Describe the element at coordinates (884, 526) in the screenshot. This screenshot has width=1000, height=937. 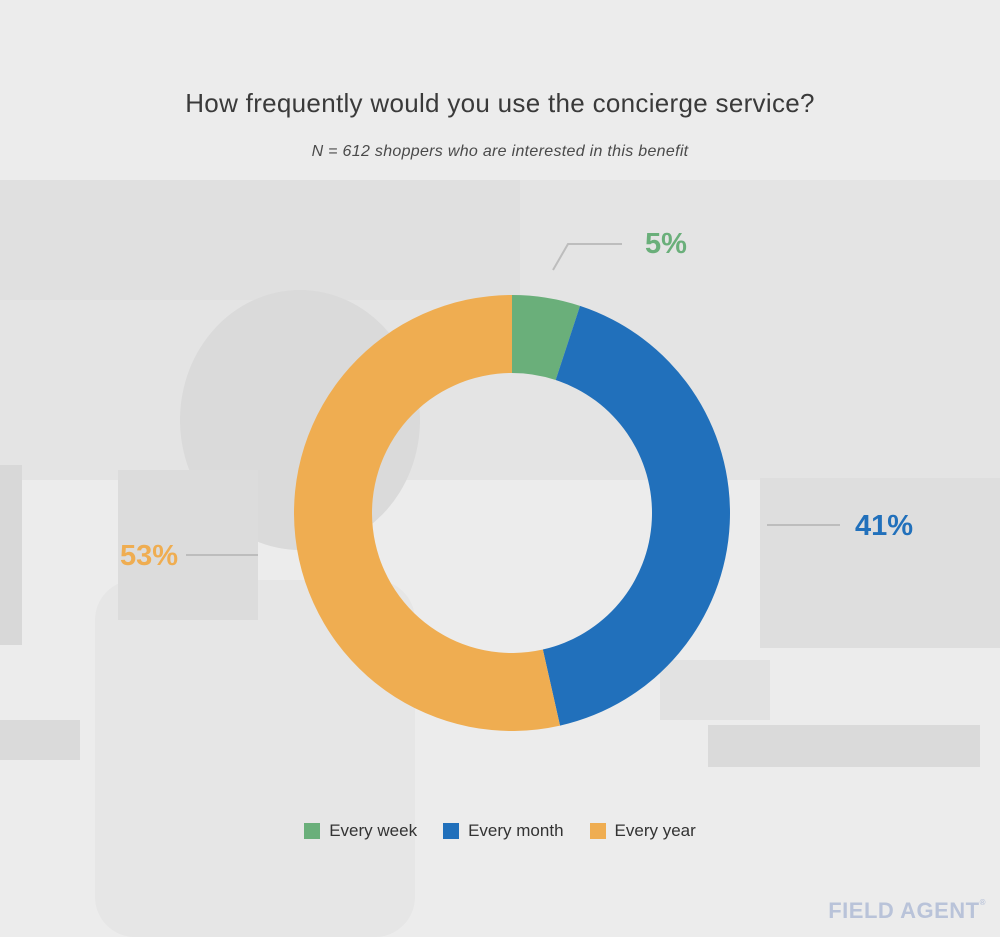
I see `data-label-every-month: 41%` at that location.